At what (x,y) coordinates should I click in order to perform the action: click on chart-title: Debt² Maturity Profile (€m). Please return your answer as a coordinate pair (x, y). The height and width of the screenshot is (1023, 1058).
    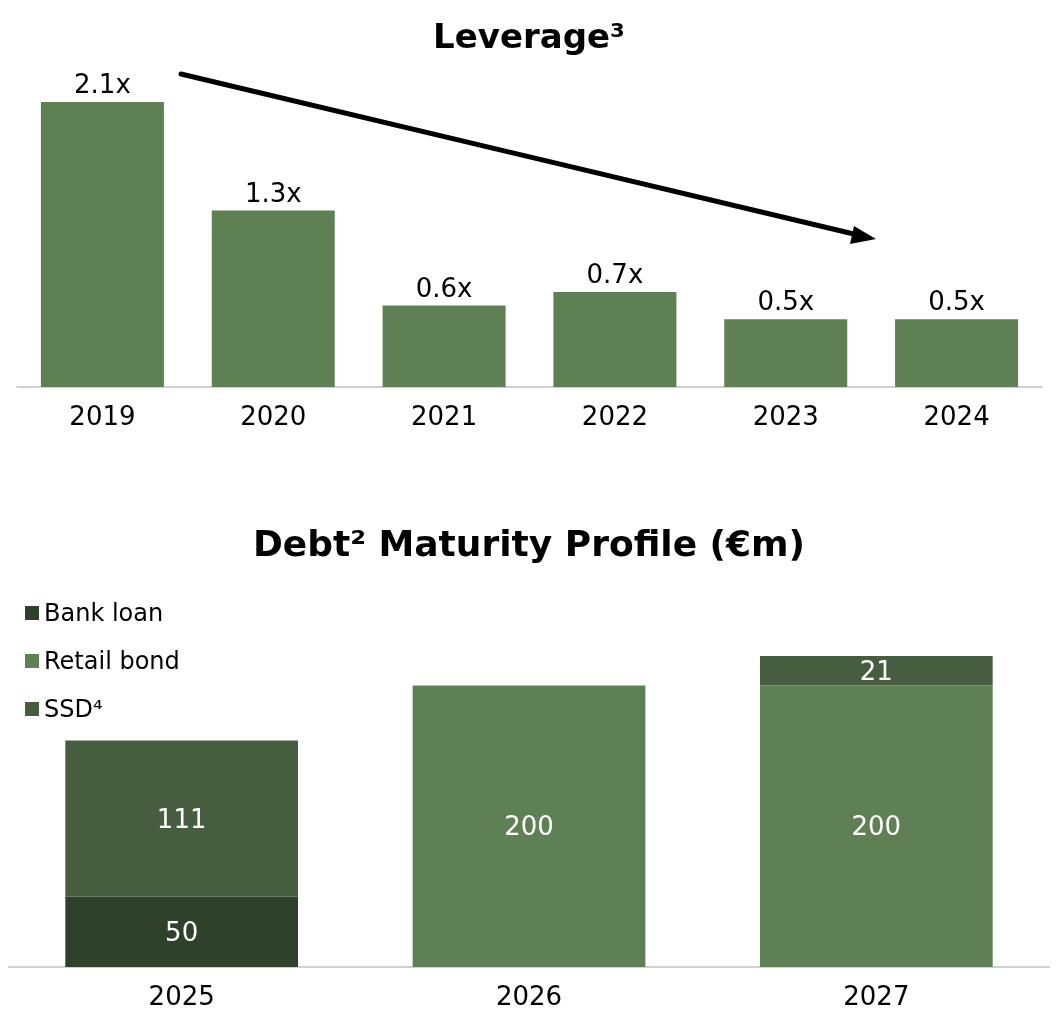
    Looking at the image, I should click on (529, 543).